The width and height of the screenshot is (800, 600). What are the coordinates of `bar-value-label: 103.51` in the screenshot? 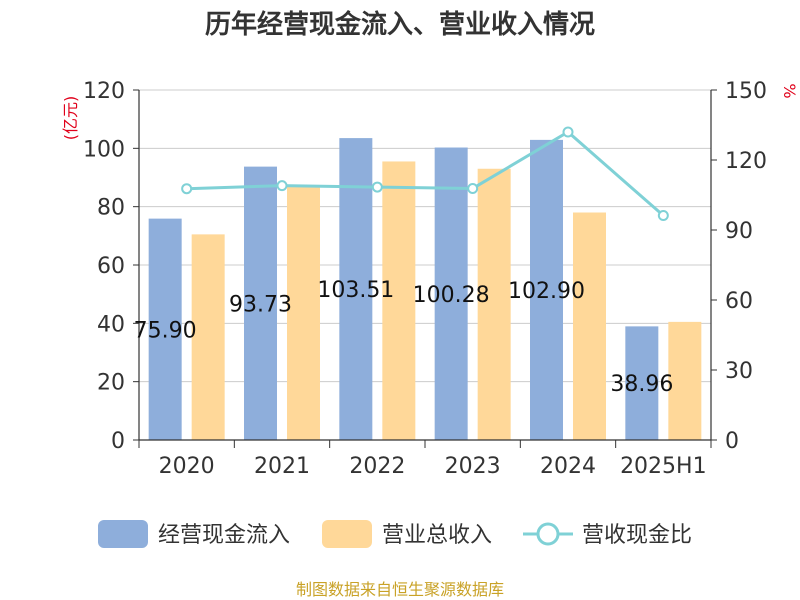 It's located at (355, 290).